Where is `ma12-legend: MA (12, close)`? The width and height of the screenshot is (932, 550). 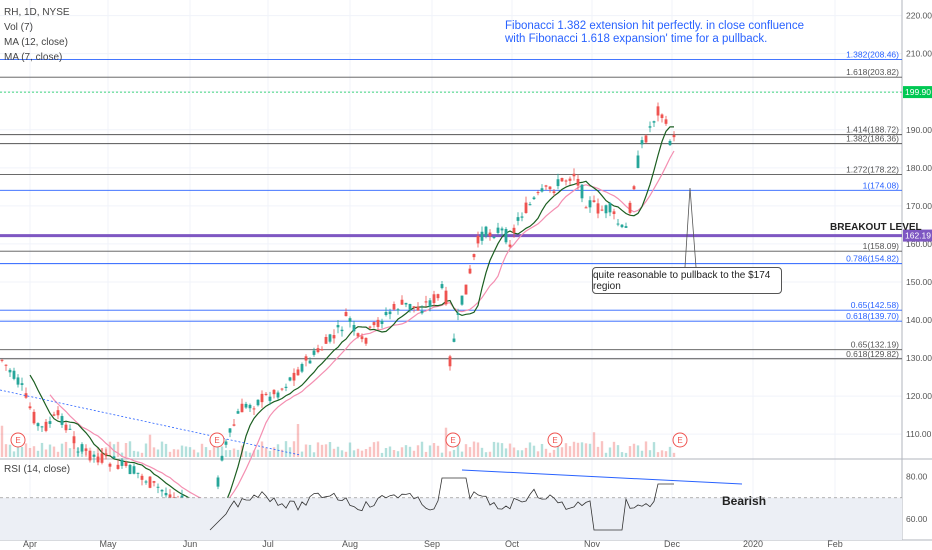 ma12-legend: MA (12, close) is located at coordinates (36, 42).